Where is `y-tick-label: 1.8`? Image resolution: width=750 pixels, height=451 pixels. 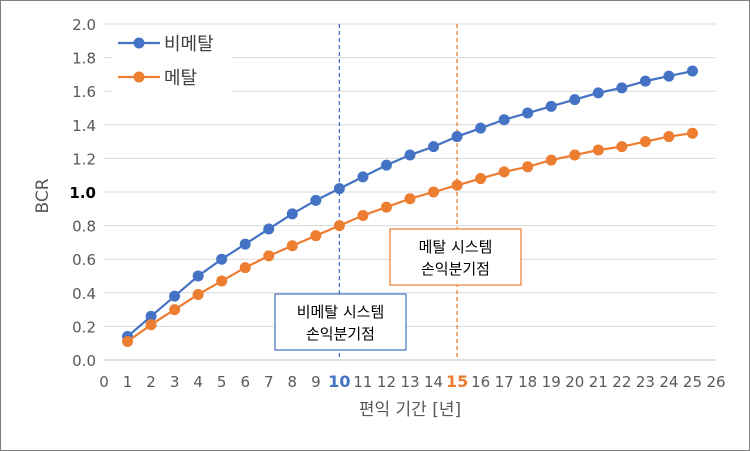 y-tick-label: 1.8 is located at coordinates (84, 59).